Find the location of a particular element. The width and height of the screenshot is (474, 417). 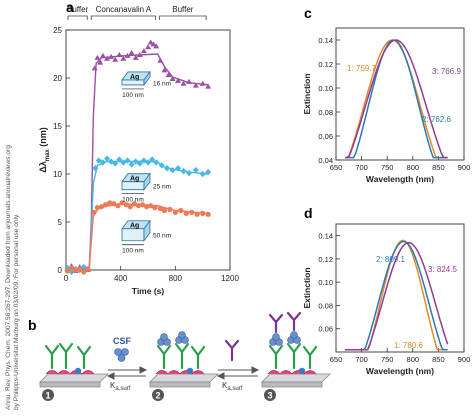

ytick-label-c-2: 0.08 is located at coordinates (325, 112).